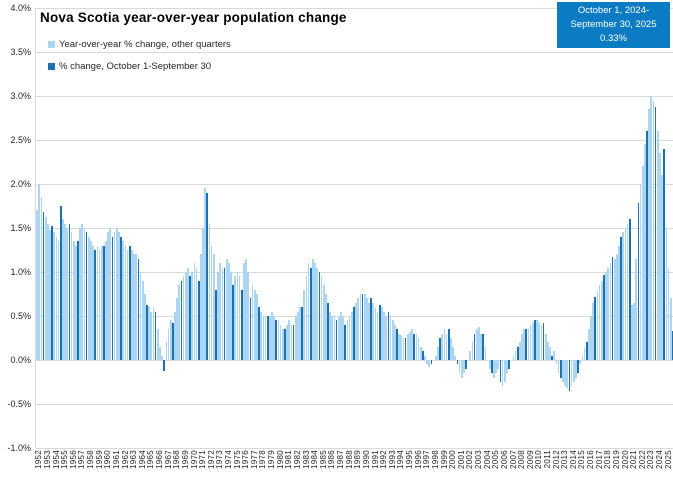 This screenshot has height=481, width=673. Describe the element at coordinates (496, 459) in the screenshot. I see `x-tick-label: 2005` at that location.